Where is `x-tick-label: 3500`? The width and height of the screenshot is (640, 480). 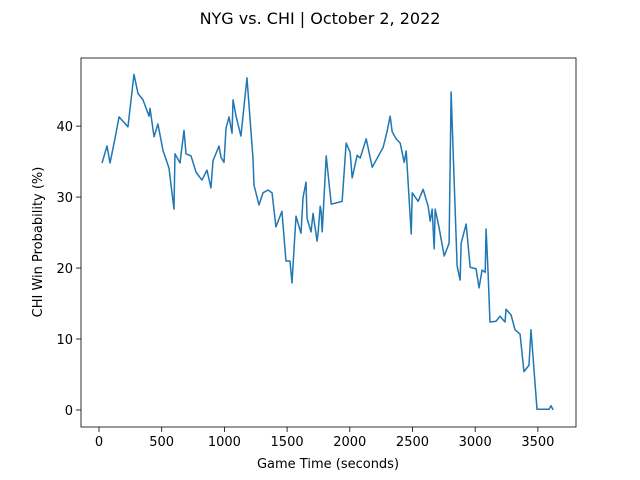 x-tick-label: 3500 is located at coordinates (537, 442).